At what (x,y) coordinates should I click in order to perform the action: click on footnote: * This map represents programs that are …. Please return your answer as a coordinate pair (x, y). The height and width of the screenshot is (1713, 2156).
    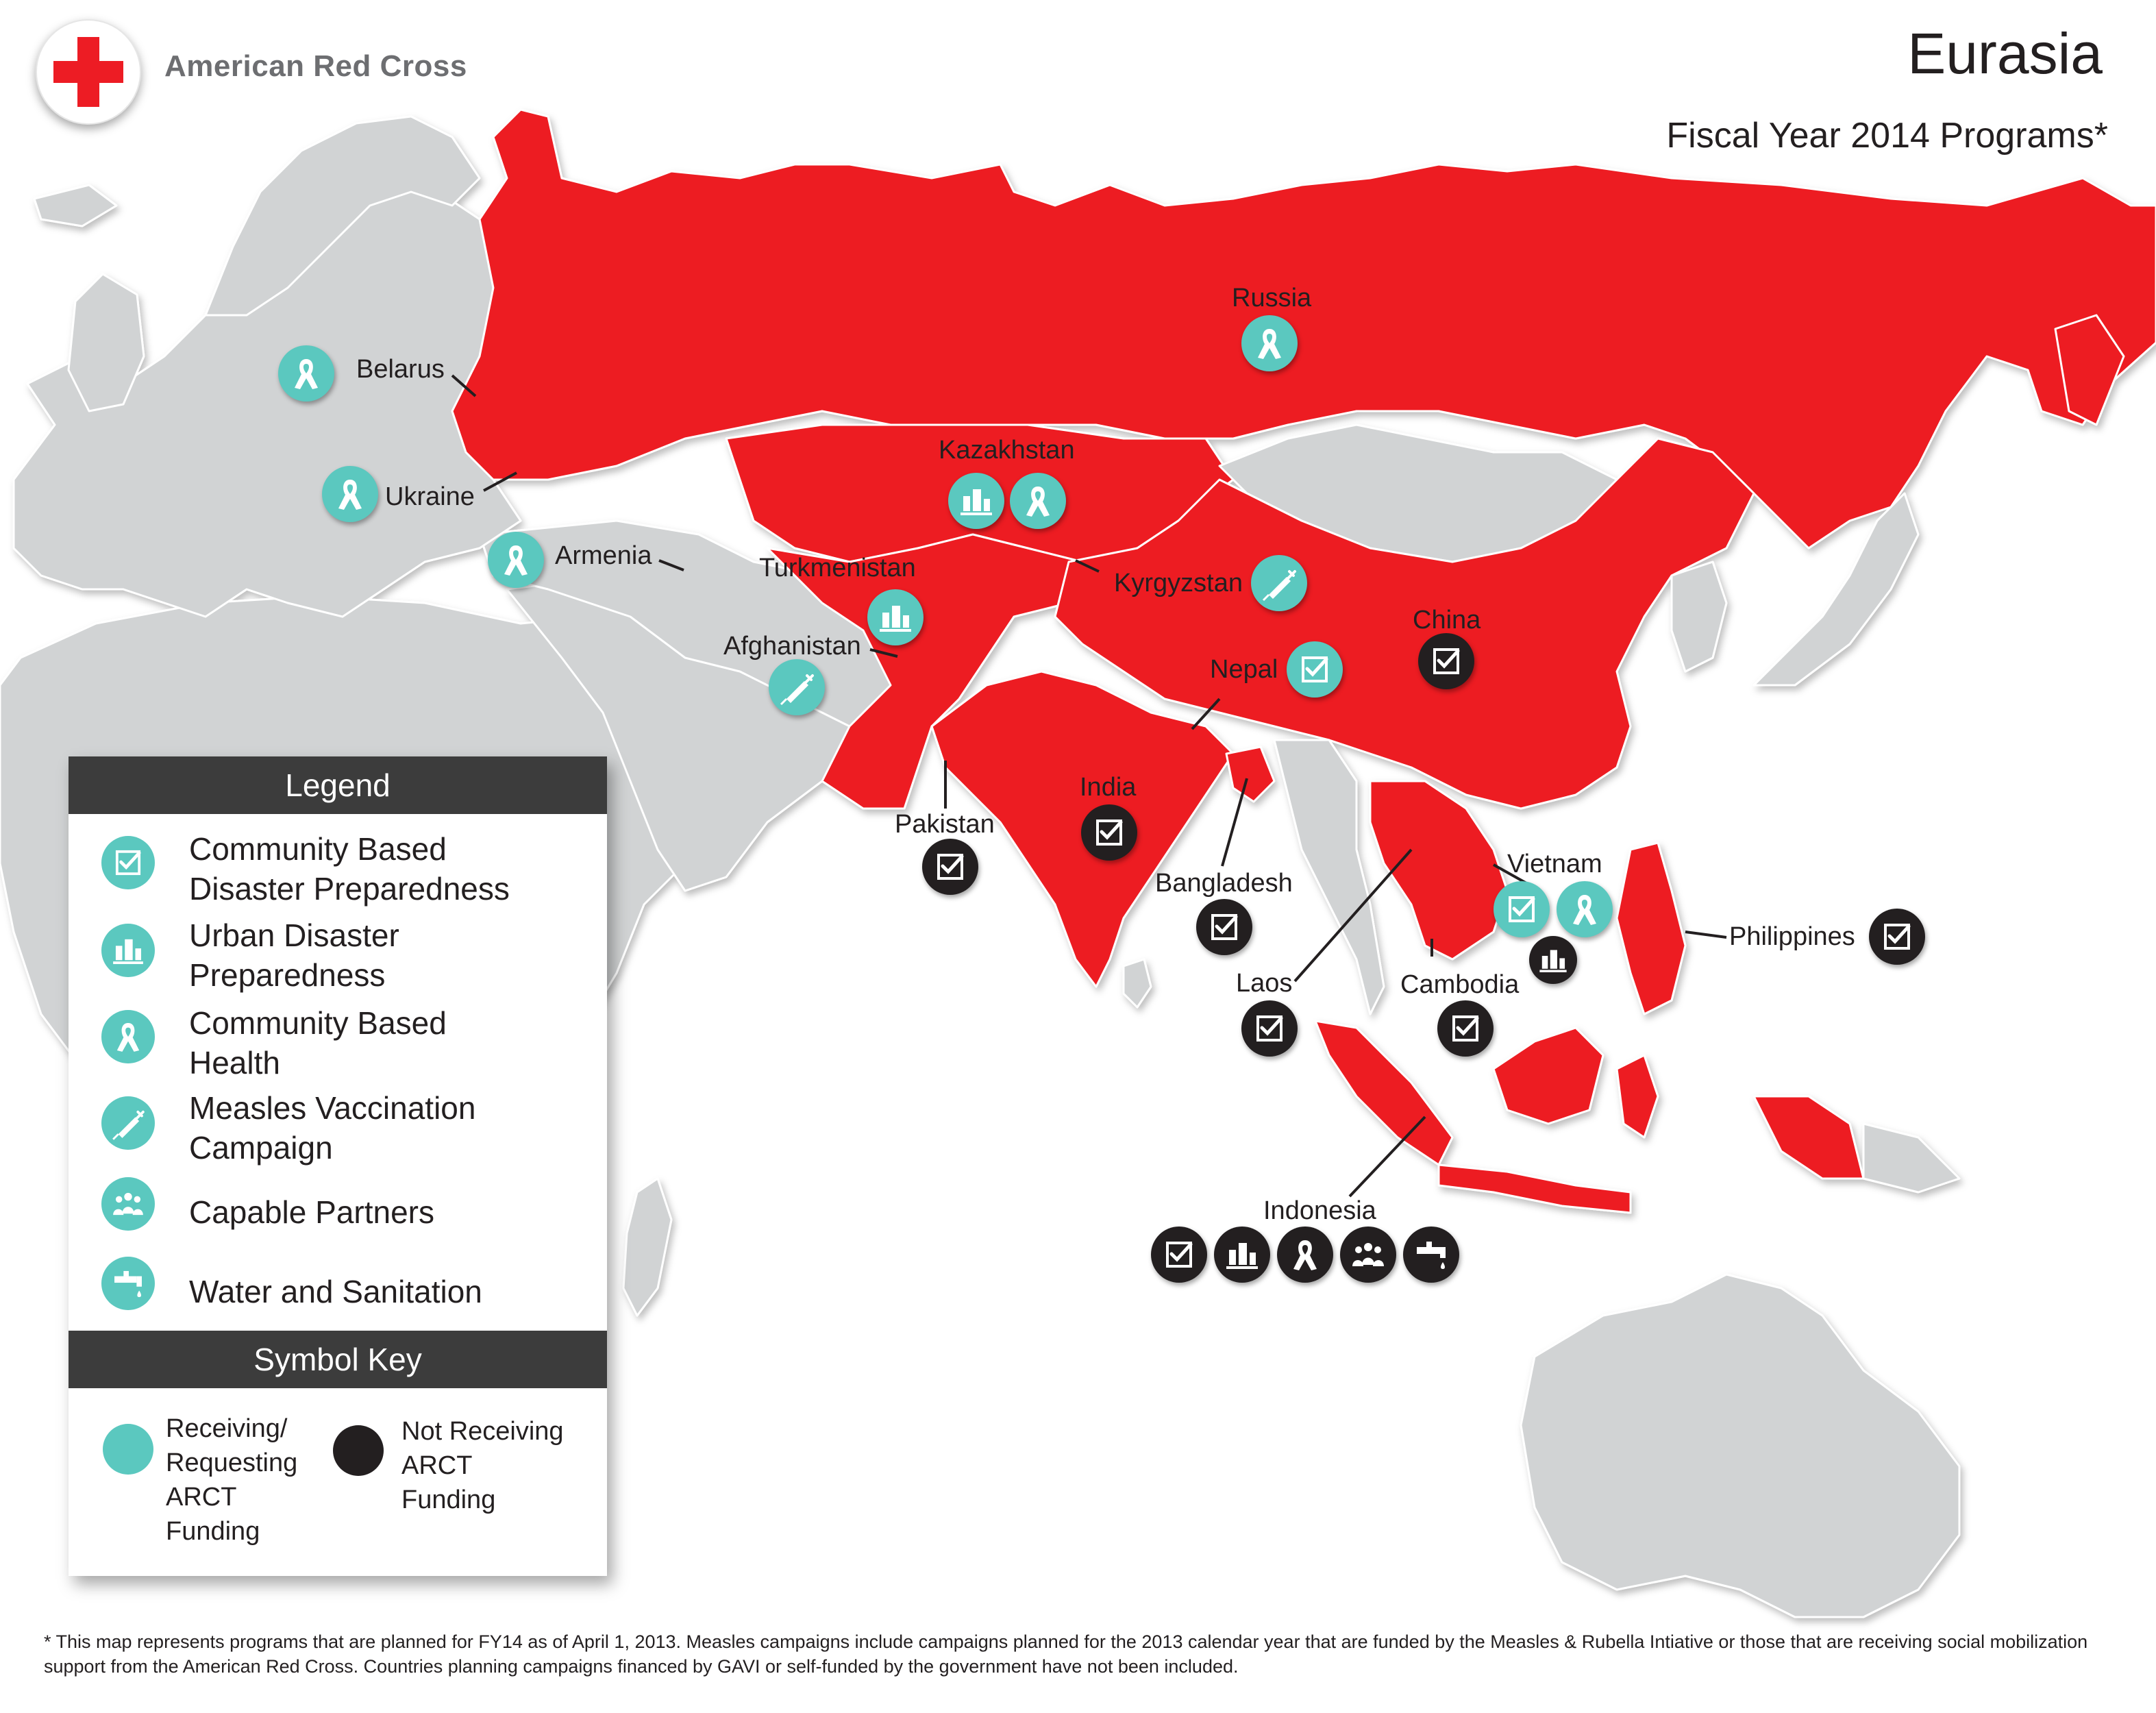
    Looking at the image, I should click on (1066, 1654).